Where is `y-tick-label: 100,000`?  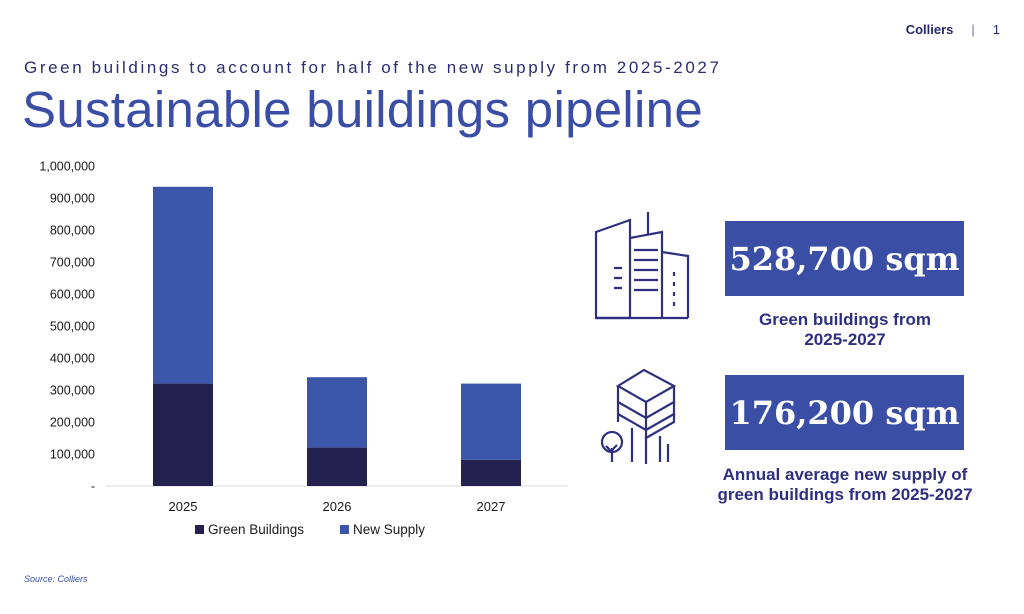 y-tick-label: 100,000 is located at coordinates (72, 455).